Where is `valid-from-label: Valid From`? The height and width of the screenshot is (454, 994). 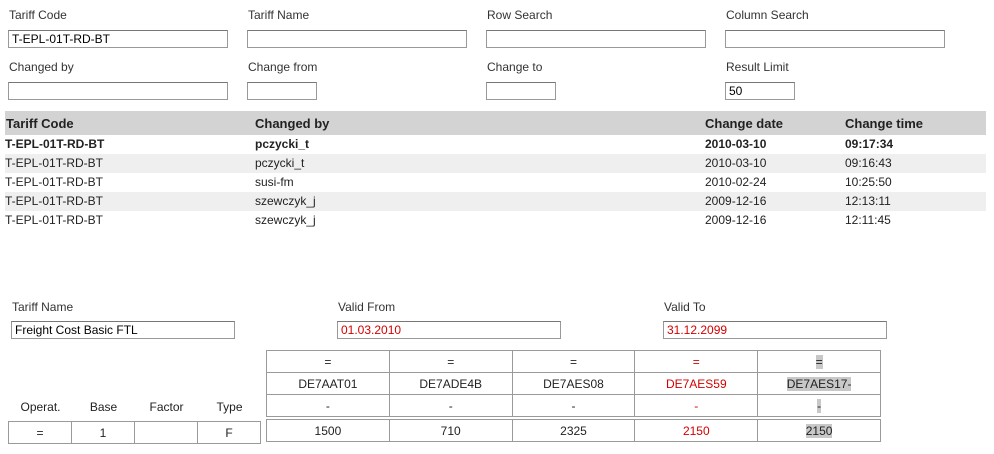
valid-from-label: Valid From is located at coordinates (367, 307).